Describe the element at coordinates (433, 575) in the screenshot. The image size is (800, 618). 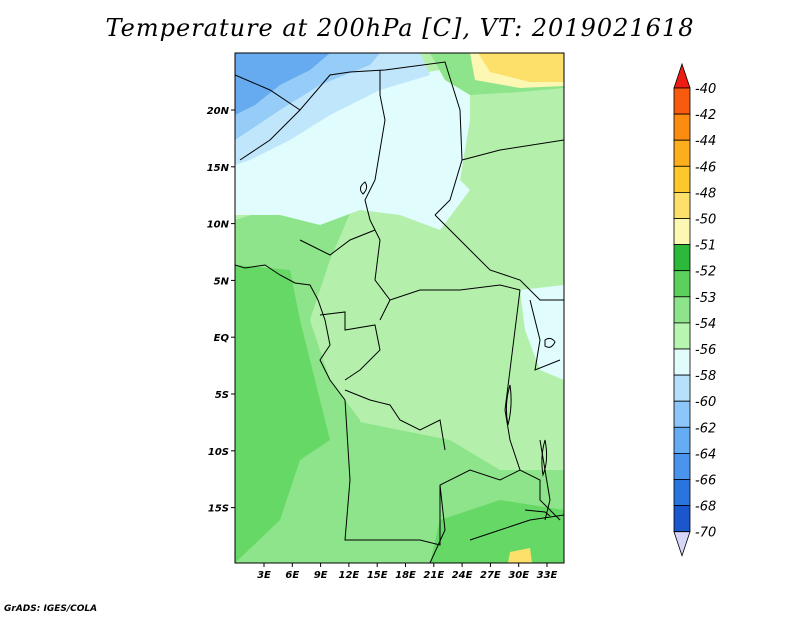
I see `lon-tick-label: 21E` at that location.